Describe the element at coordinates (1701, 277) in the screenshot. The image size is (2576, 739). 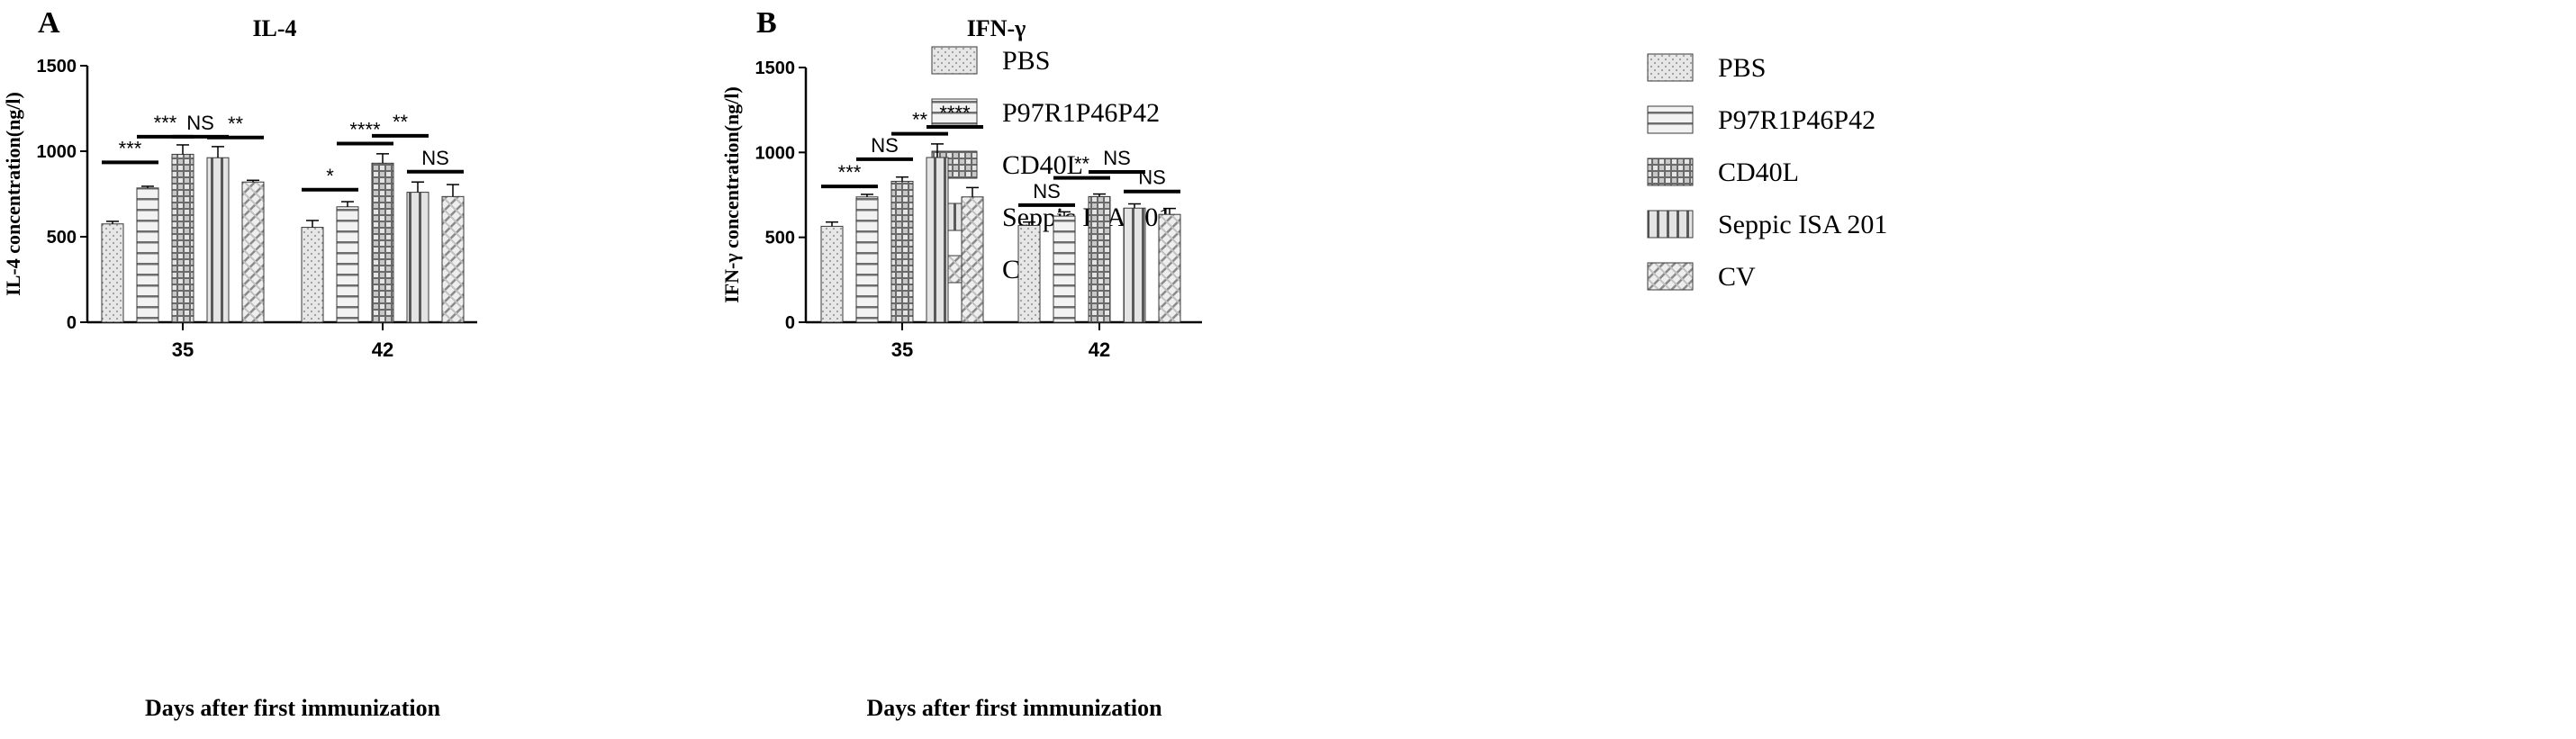
I see `legend-item: CV` at that location.